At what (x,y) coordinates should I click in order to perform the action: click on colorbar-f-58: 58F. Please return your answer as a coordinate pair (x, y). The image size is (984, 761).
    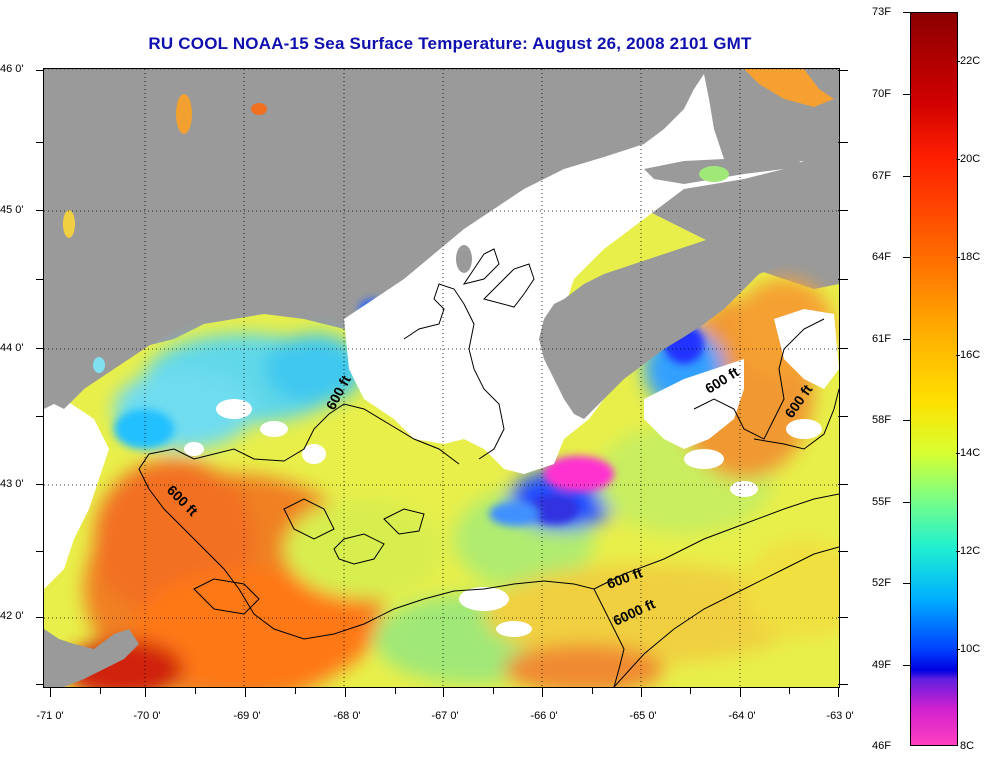
    Looking at the image, I should click on (881, 420).